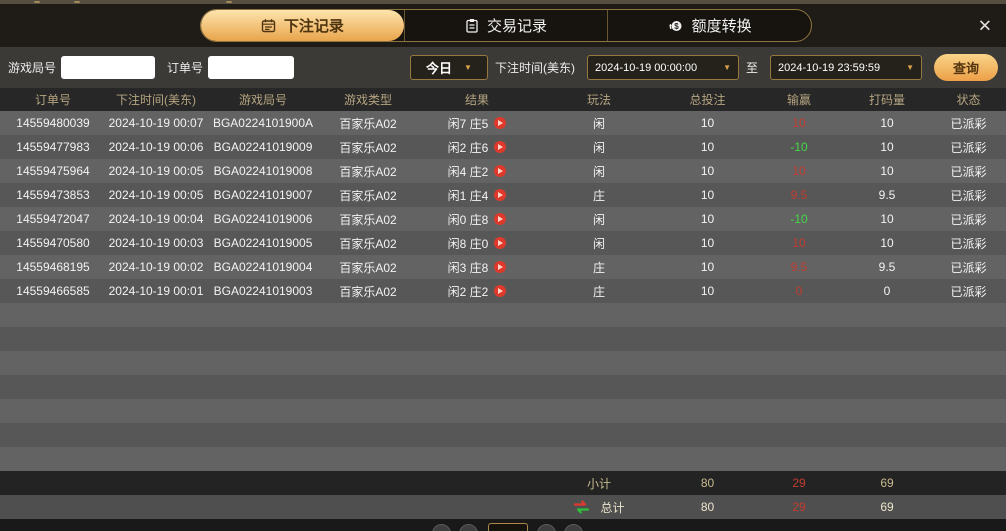 Image resolution: width=1006 pixels, height=531 pixels. I want to click on result-text: 闲0 庄8, so click(468, 219).